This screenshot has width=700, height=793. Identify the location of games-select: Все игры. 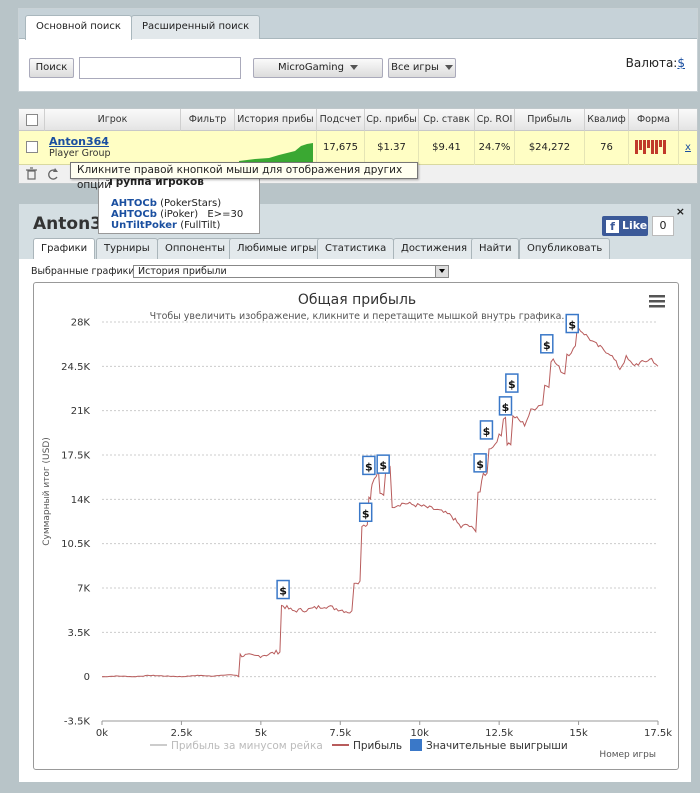
(422, 68).